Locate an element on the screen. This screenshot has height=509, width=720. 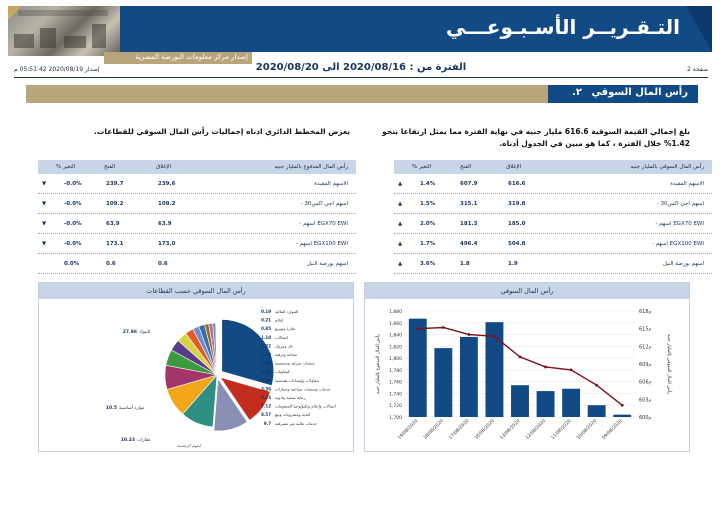
slice-value: 1.87 is located at coordinates (266, 363).